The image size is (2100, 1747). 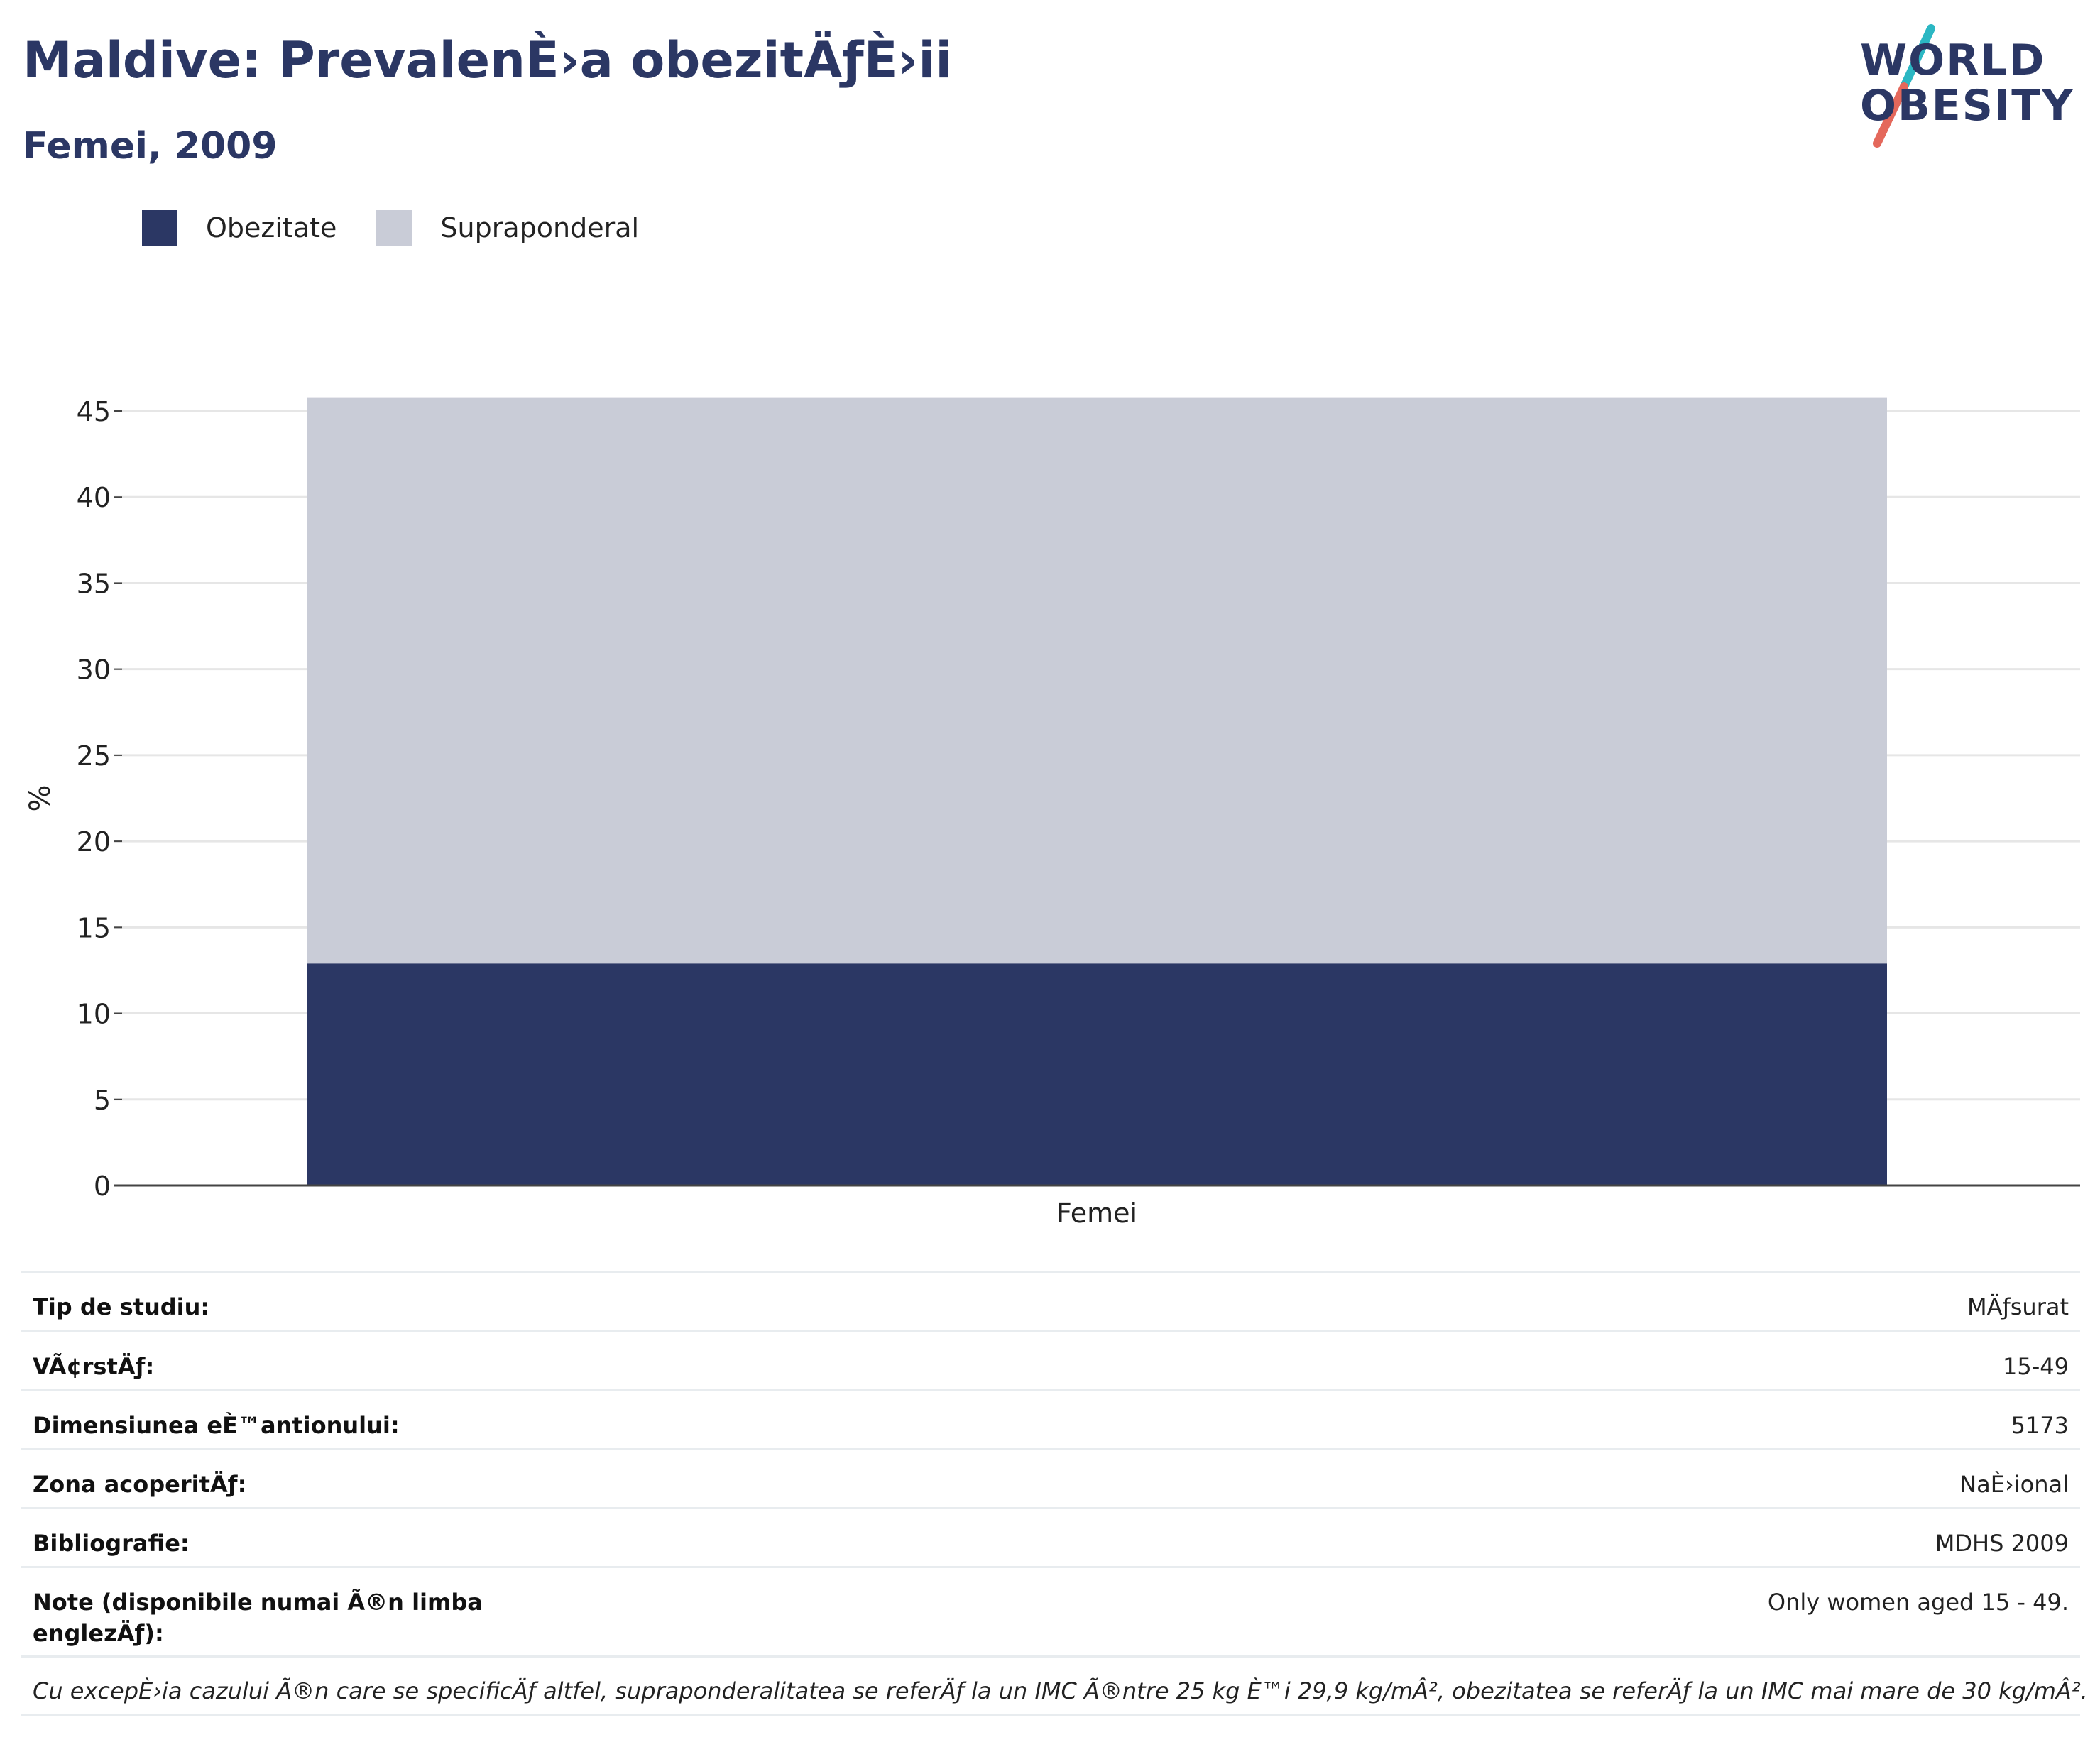 I want to click on world-obesity-logo: WORLD OBESITY, so click(x=1966, y=85).